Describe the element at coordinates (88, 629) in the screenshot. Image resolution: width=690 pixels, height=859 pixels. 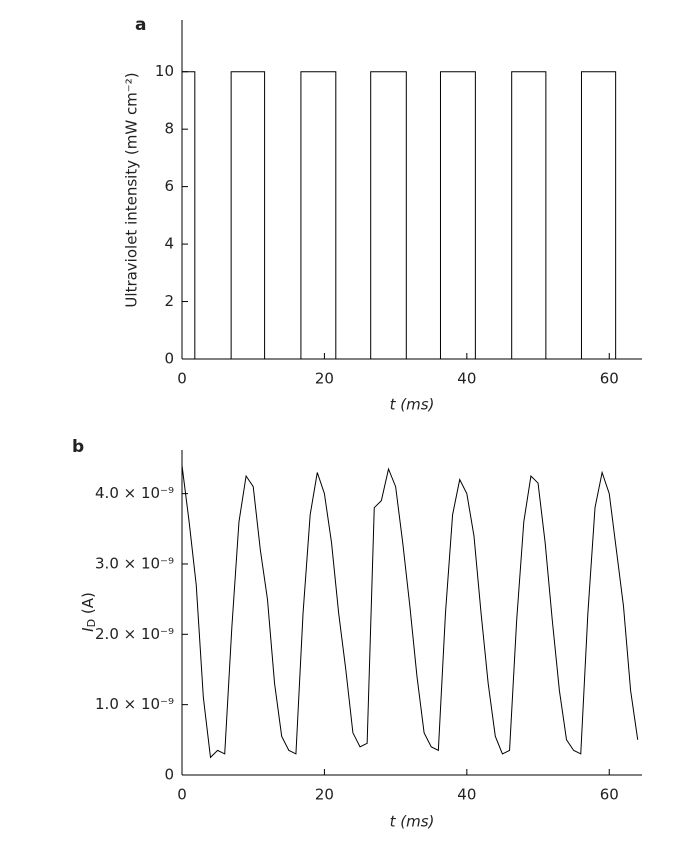
I see `y-label-symbol: I` at that location.